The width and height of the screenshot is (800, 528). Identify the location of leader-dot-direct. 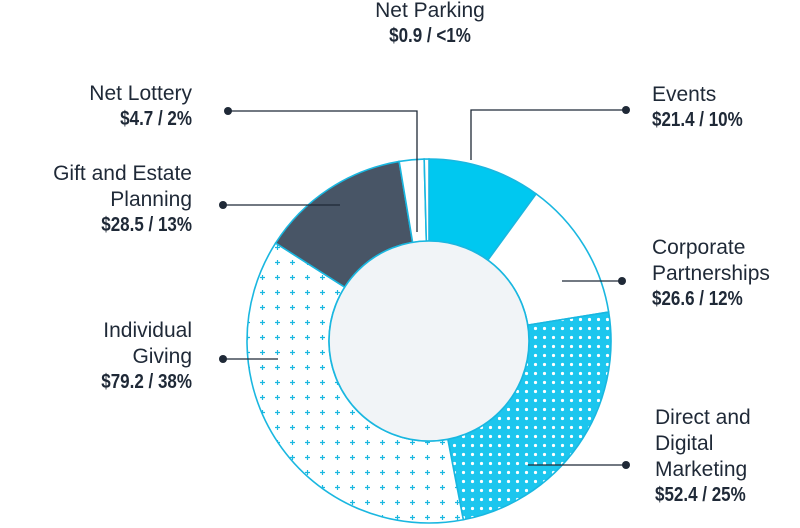
(626, 465).